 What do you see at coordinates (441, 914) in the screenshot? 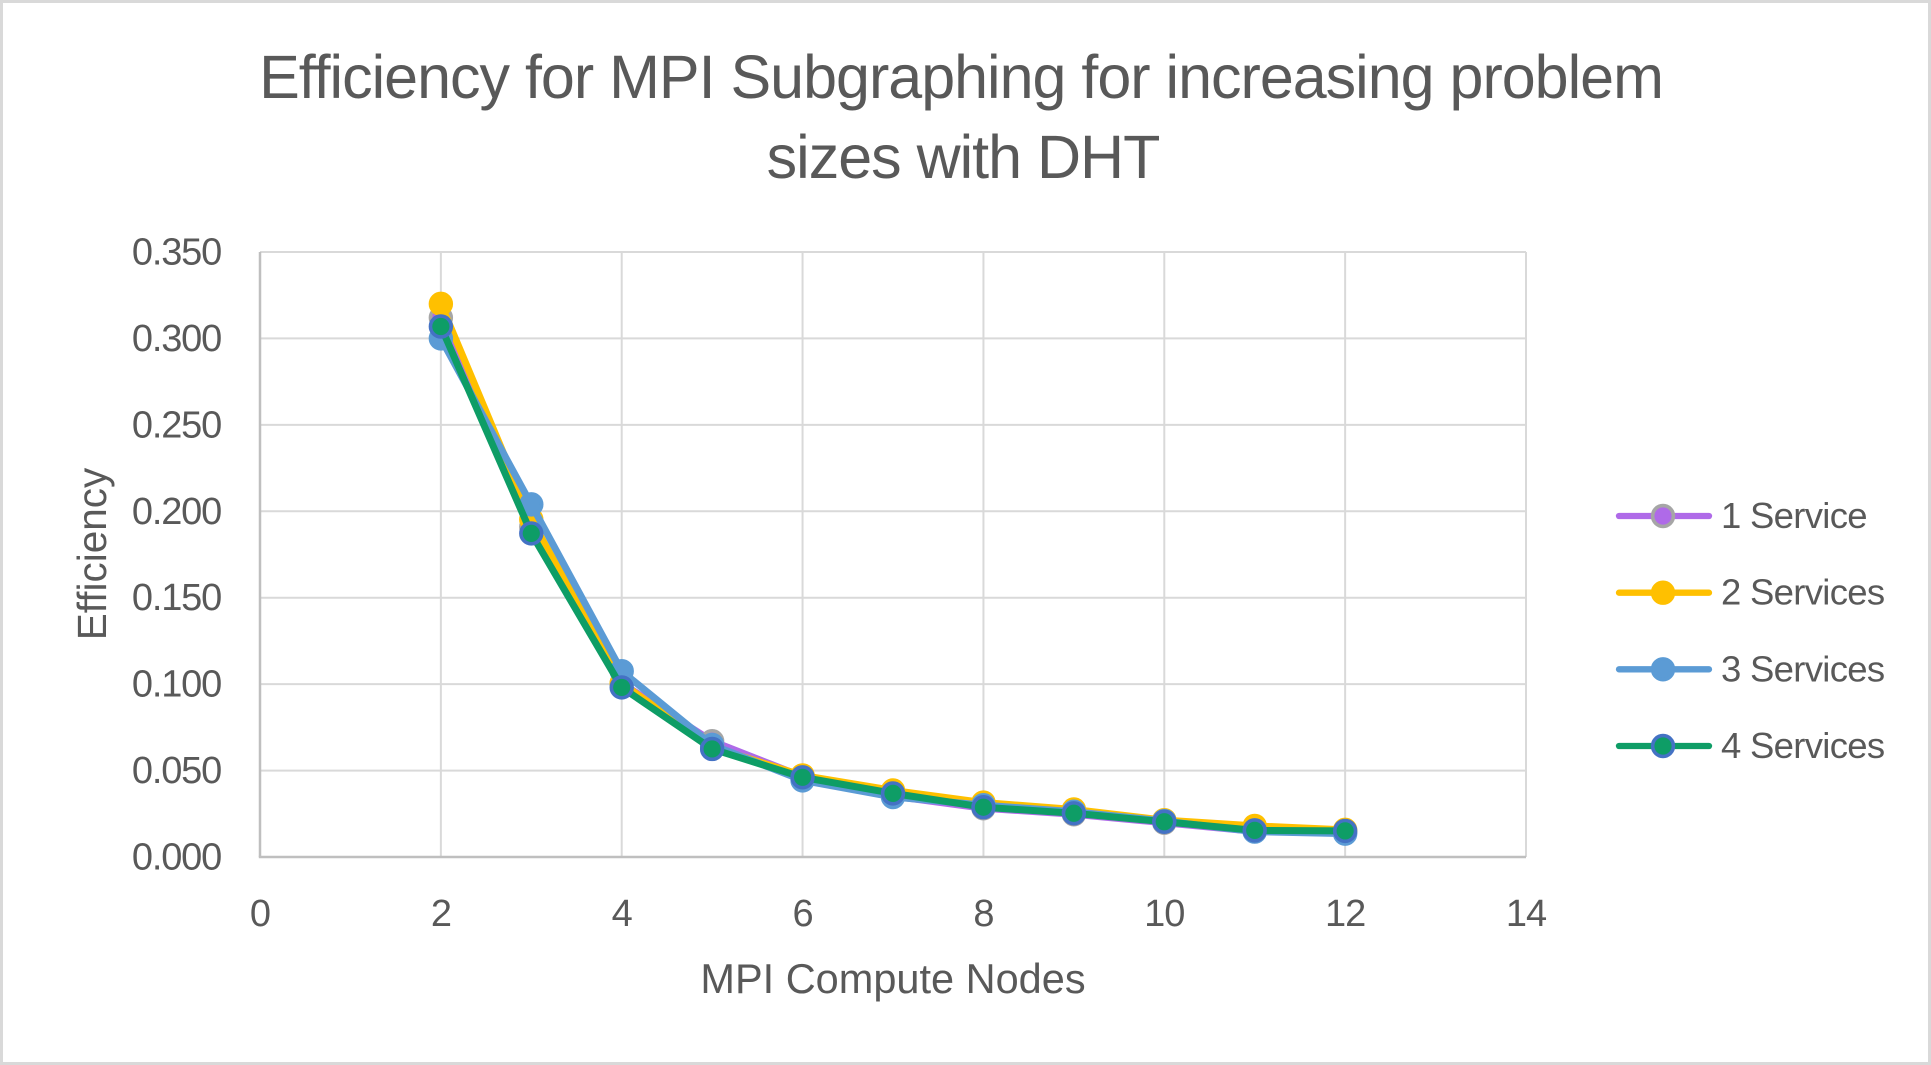
I see `svg-text: 2` at bounding box center [441, 914].